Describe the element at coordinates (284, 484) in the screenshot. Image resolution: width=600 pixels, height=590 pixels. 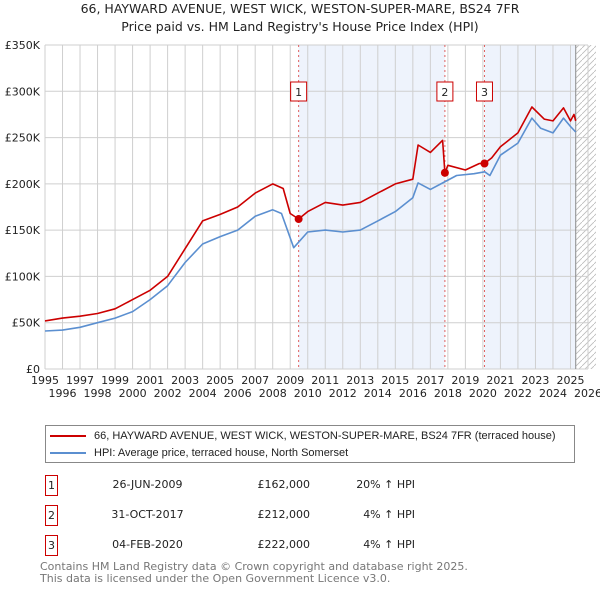
I see `transaction-price: £162,000` at that location.